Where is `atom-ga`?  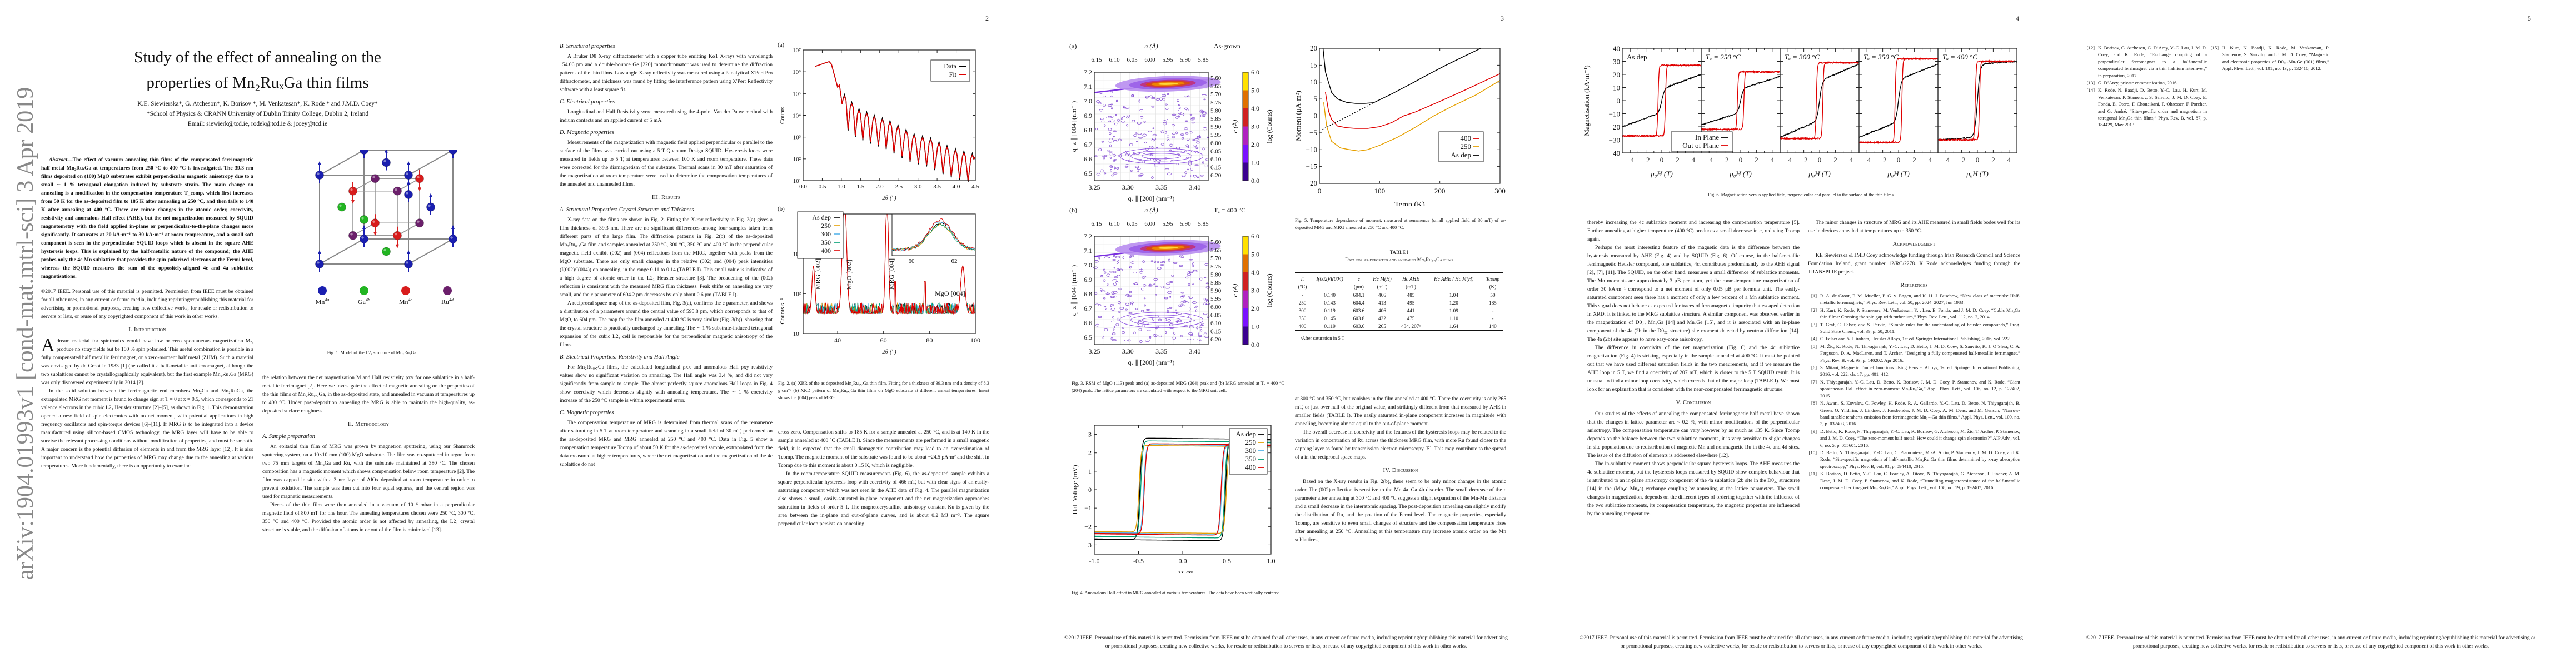
atom-ga is located at coordinates (386, 251).